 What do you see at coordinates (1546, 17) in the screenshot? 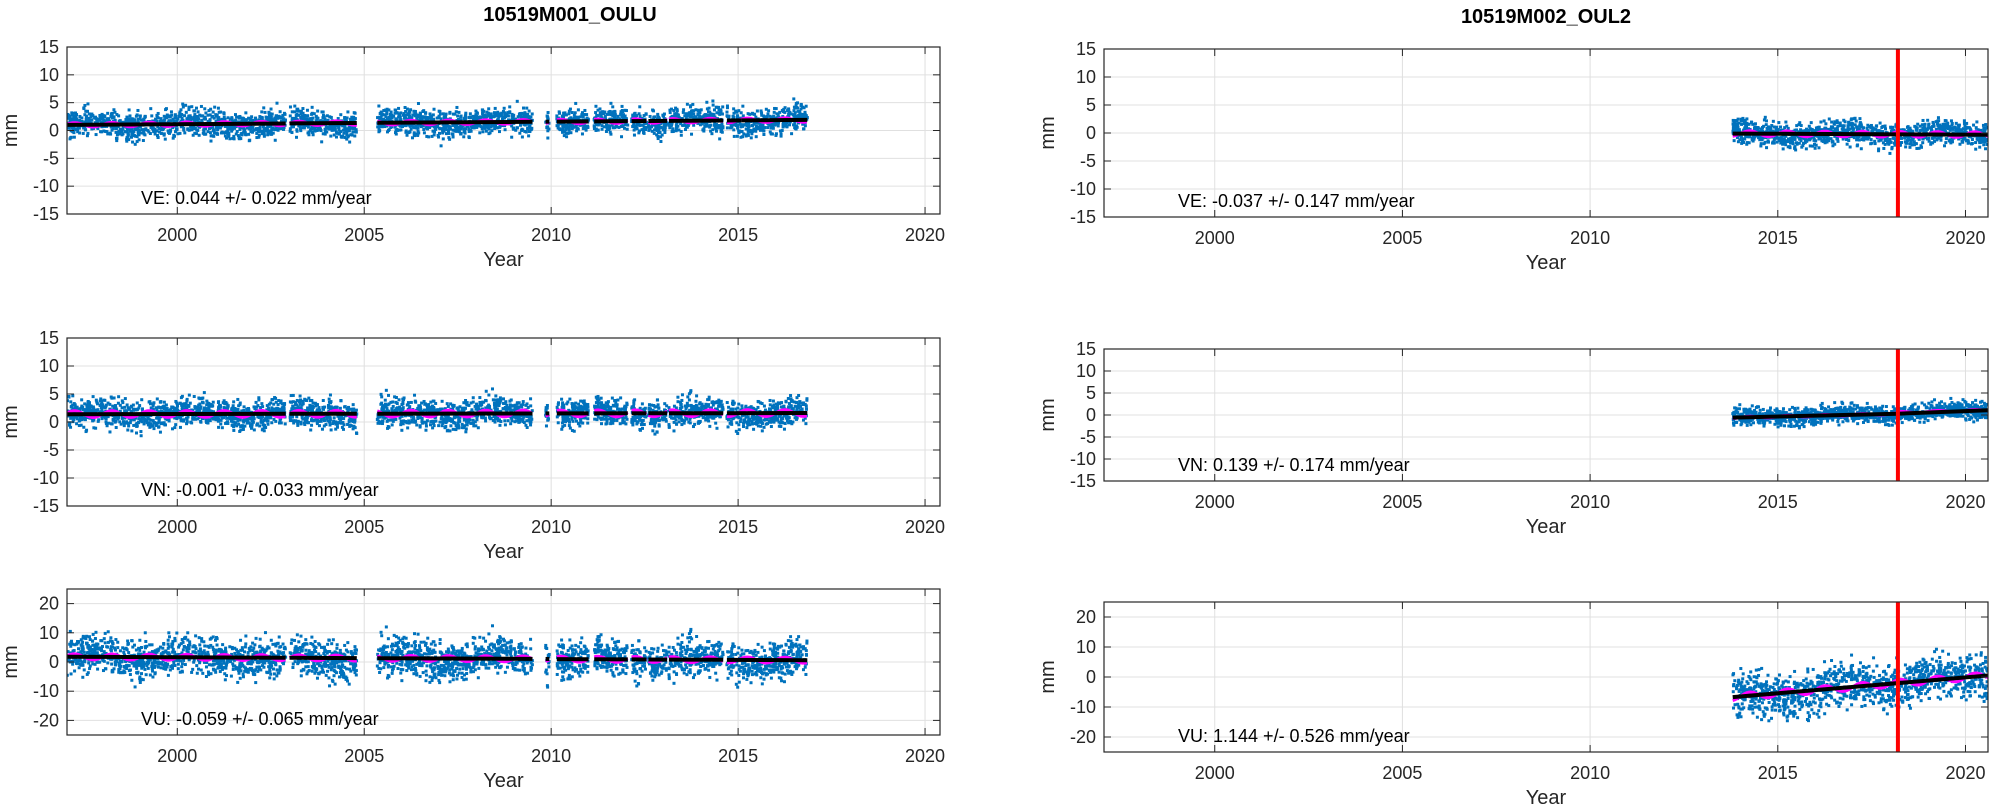
I see `station-title-oul2: 10519M002_OUL2` at bounding box center [1546, 17].